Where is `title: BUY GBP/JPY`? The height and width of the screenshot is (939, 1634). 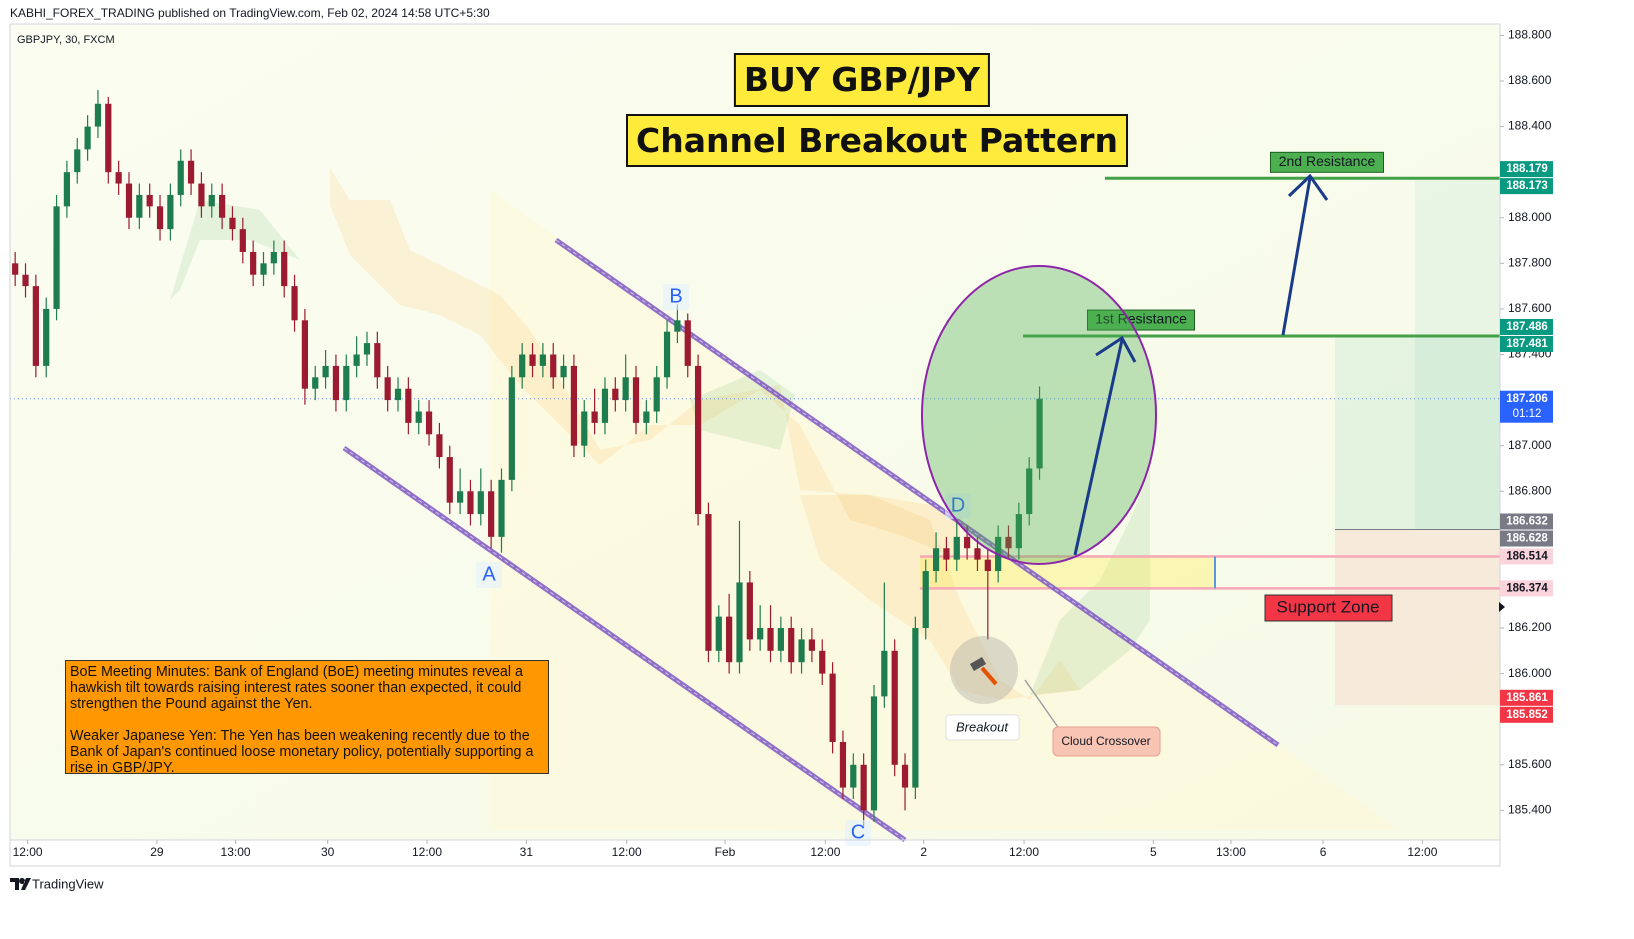
title: BUY GBP/JPY is located at coordinates (862, 80).